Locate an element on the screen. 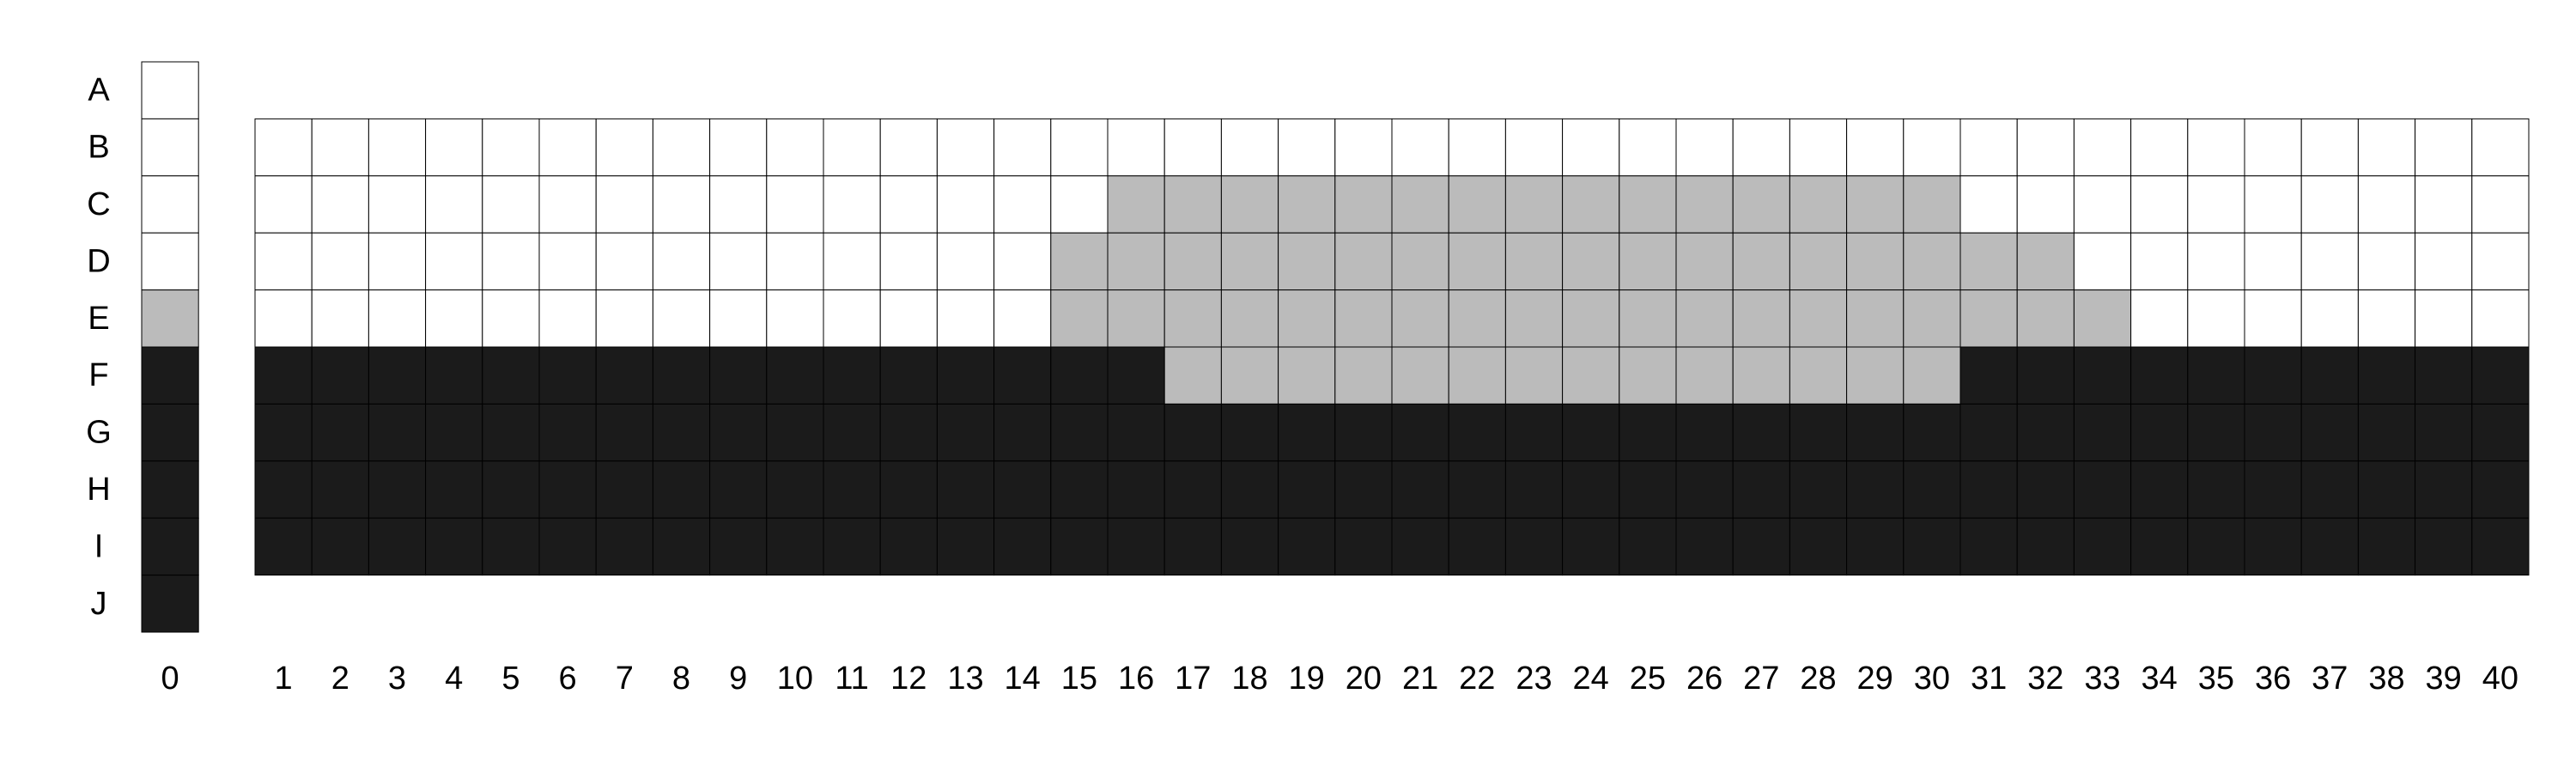  column-label-31: 31 is located at coordinates (1989, 678).